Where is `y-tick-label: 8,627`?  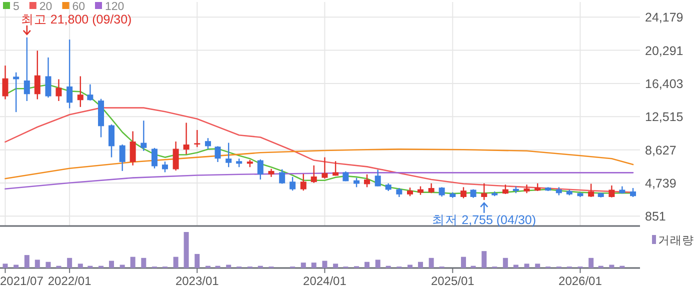
y-tick-label: 8,627 is located at coordinates (660, 150).